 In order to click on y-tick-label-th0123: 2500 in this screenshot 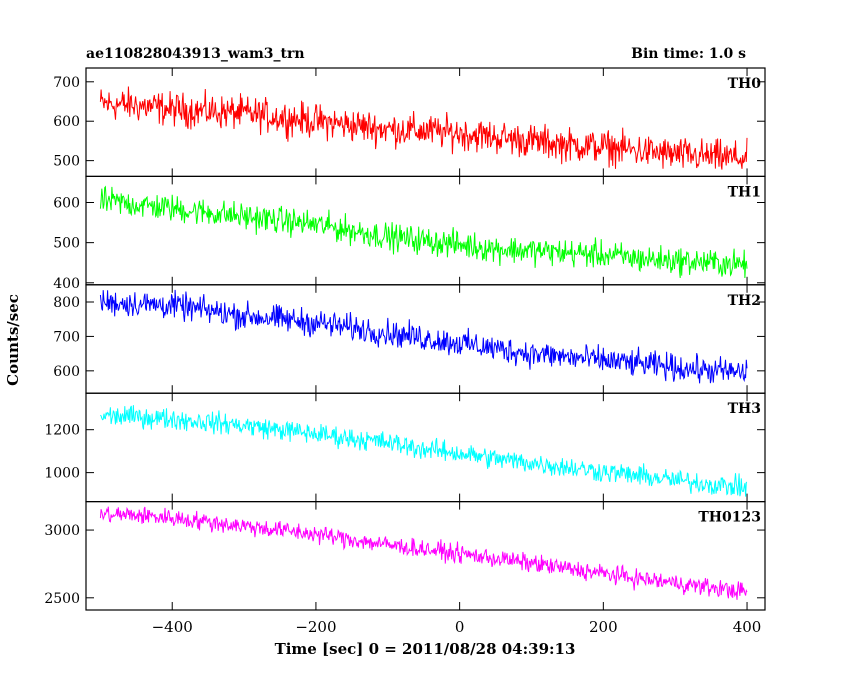, I will do `click(62, 599)`.